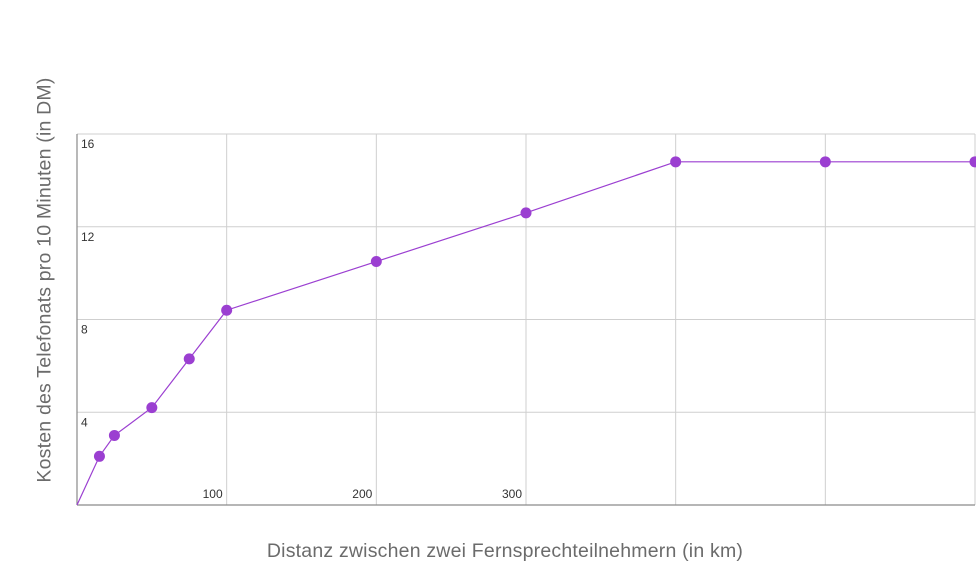 This screenshot has width=976, height=587. What do you see at coordinates (84, 422) in the screenshot?
I see `y-tick-label: 4` at bounding box center [84, 422].